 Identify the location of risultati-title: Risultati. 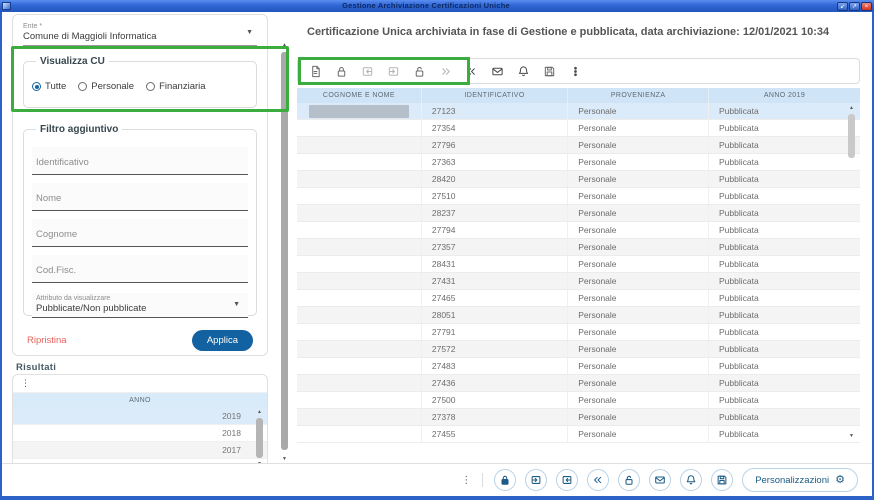
(36, 367).